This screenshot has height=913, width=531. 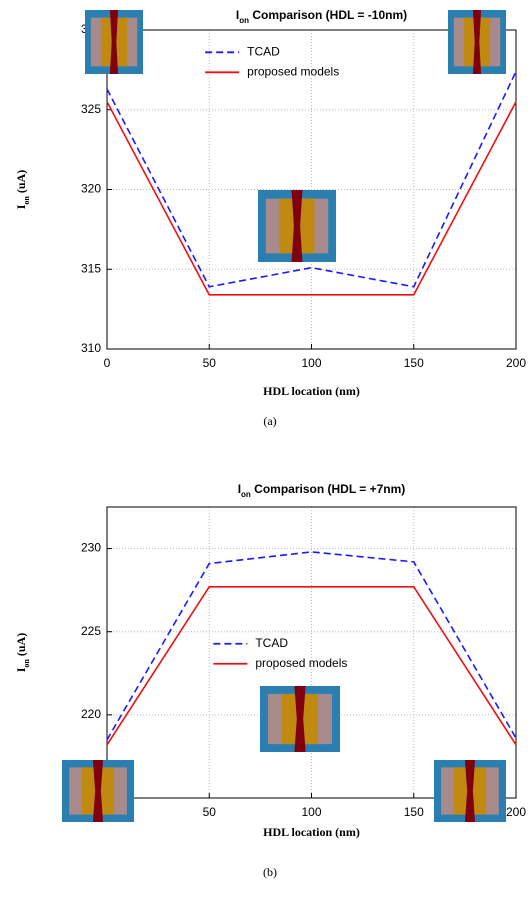 What do you see at coordinates (328, 15) in the screenshot?
I see `title-rest: Comparison (HDL = -10nm)` at bounding box center [328, 15].